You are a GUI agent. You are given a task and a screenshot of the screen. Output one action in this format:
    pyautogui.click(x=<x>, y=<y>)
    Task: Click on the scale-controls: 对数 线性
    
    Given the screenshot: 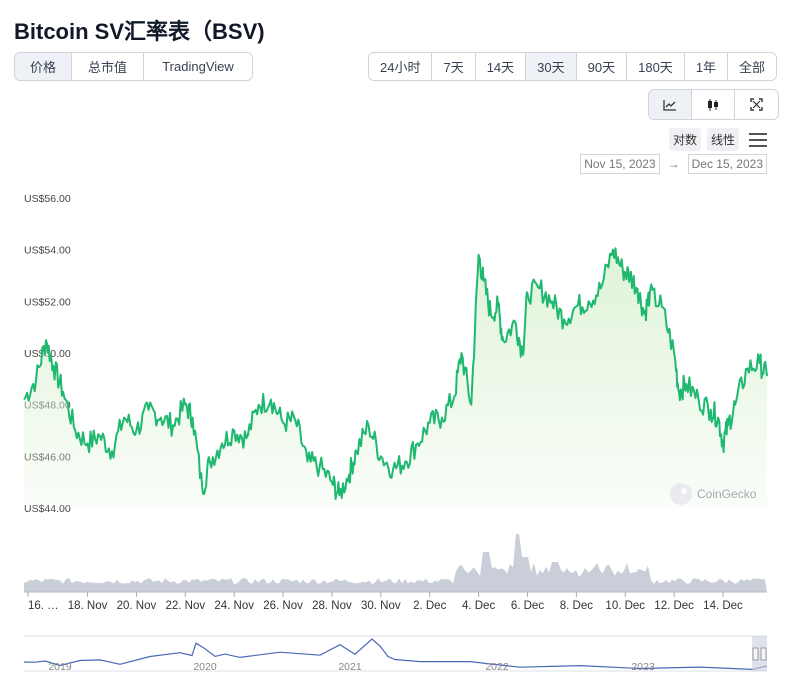 What is the action you would take?
    pyautogui.click(x=717, y=139)
    